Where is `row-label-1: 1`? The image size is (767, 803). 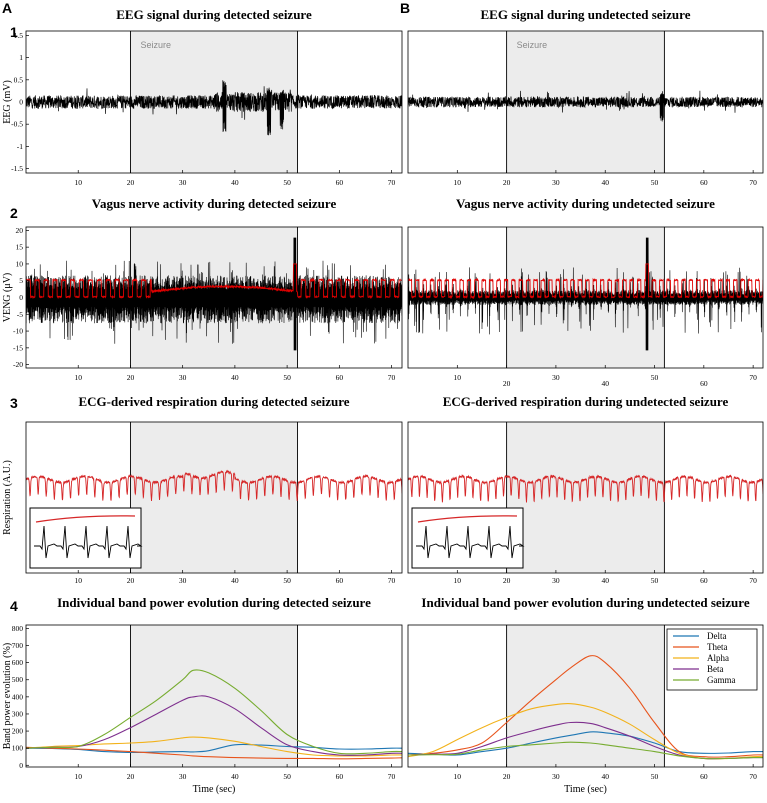 row-label-1: 1 is located at coordinates (14, 32).